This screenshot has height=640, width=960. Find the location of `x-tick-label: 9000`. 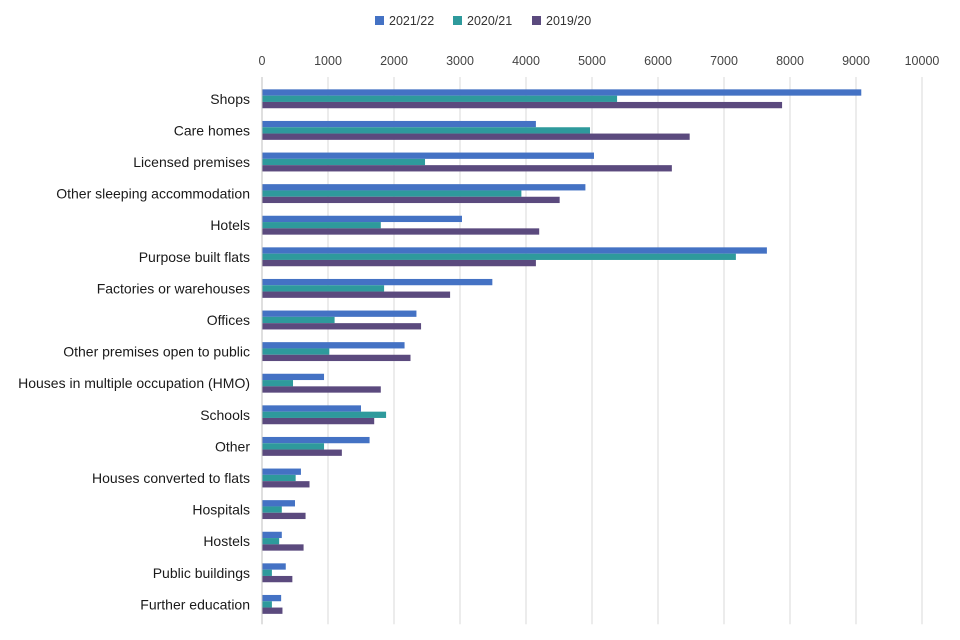

x-tick-label: 9000 is located at coordinates (856, 61).